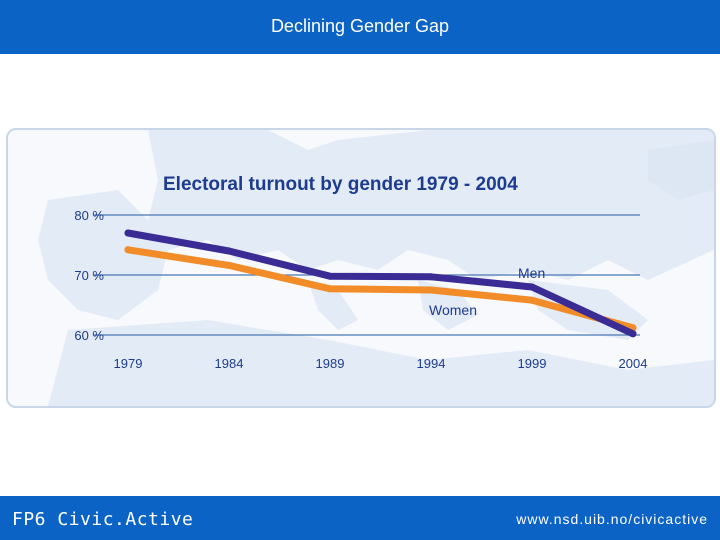  What do you see at coordinates (128, 363) in the screenshot?
I see `x-tick-label: 1979` at bounding box center [128, 363].